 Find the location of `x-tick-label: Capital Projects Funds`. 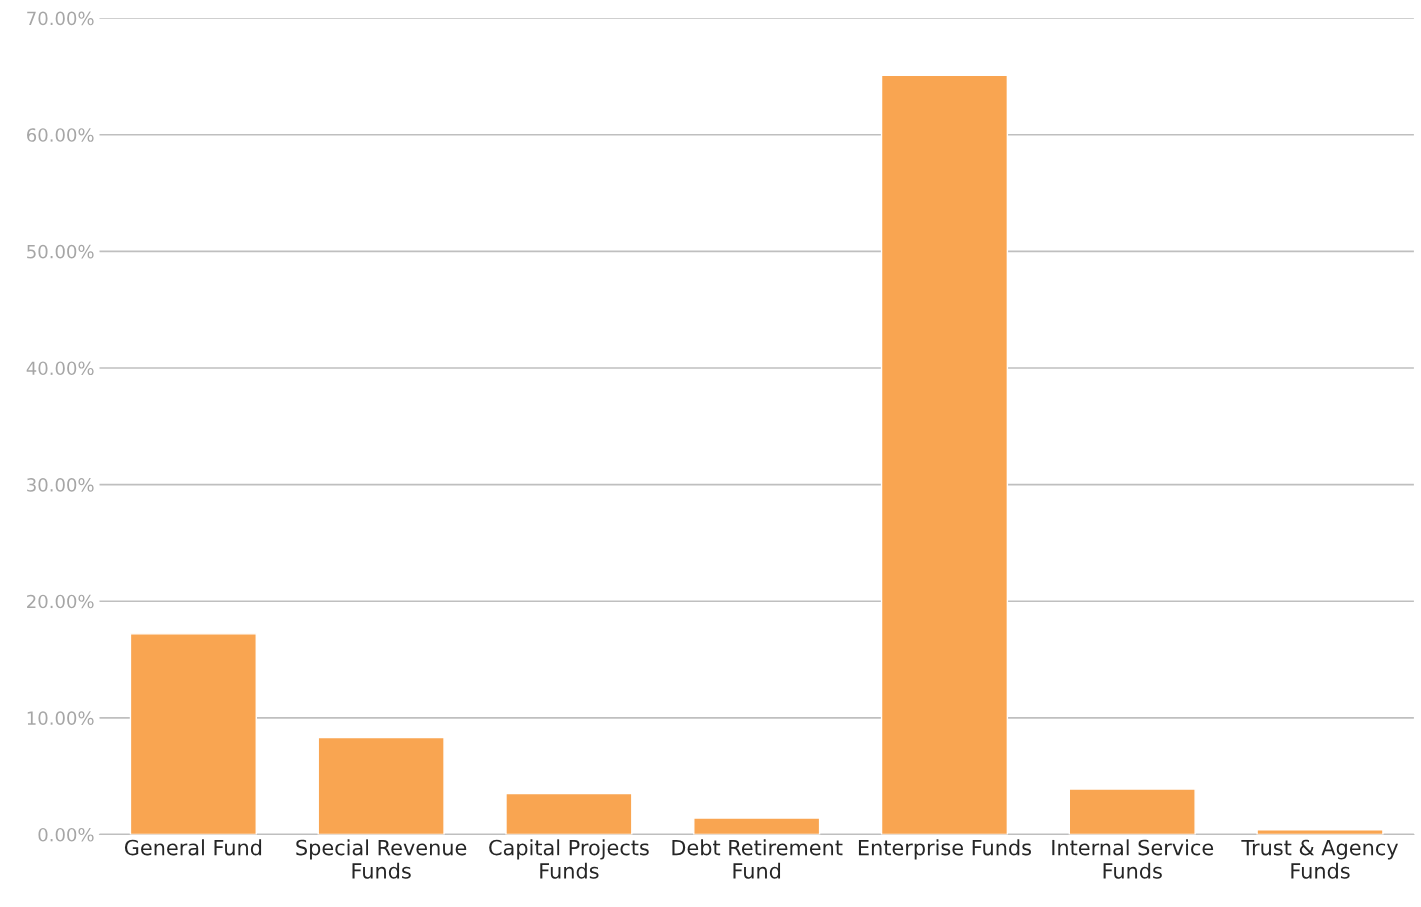

x-tick-label: Capital Projects Funds is located at coordinates (569, 859).